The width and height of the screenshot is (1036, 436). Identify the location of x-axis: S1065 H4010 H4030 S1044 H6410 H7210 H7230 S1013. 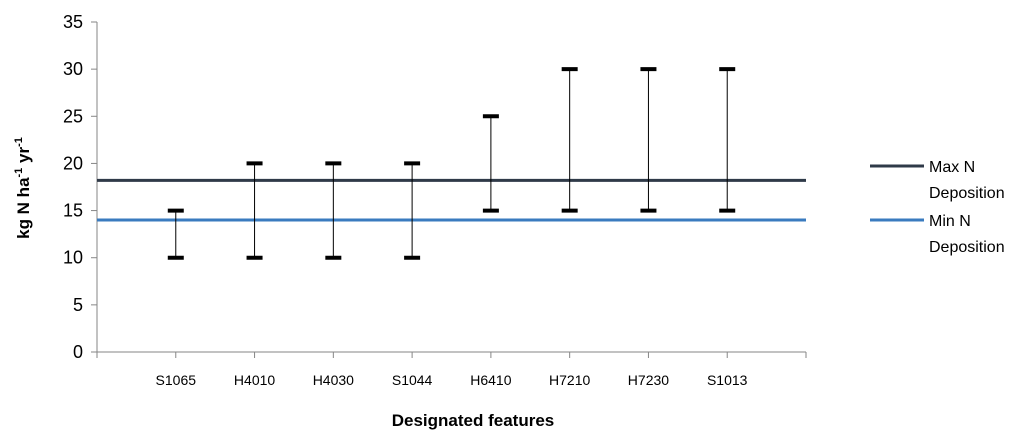
(451, 369).